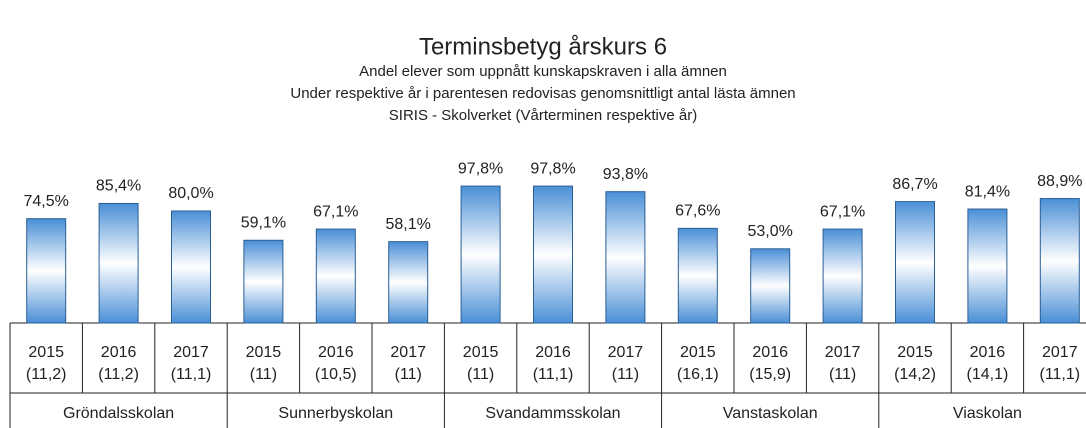 The height and width of the screenshot is (428, 1086). What do you see at coordinates (190, 193) in the screenshot?
I see `data-label: 80,0%` at bounding box center [190, 193].